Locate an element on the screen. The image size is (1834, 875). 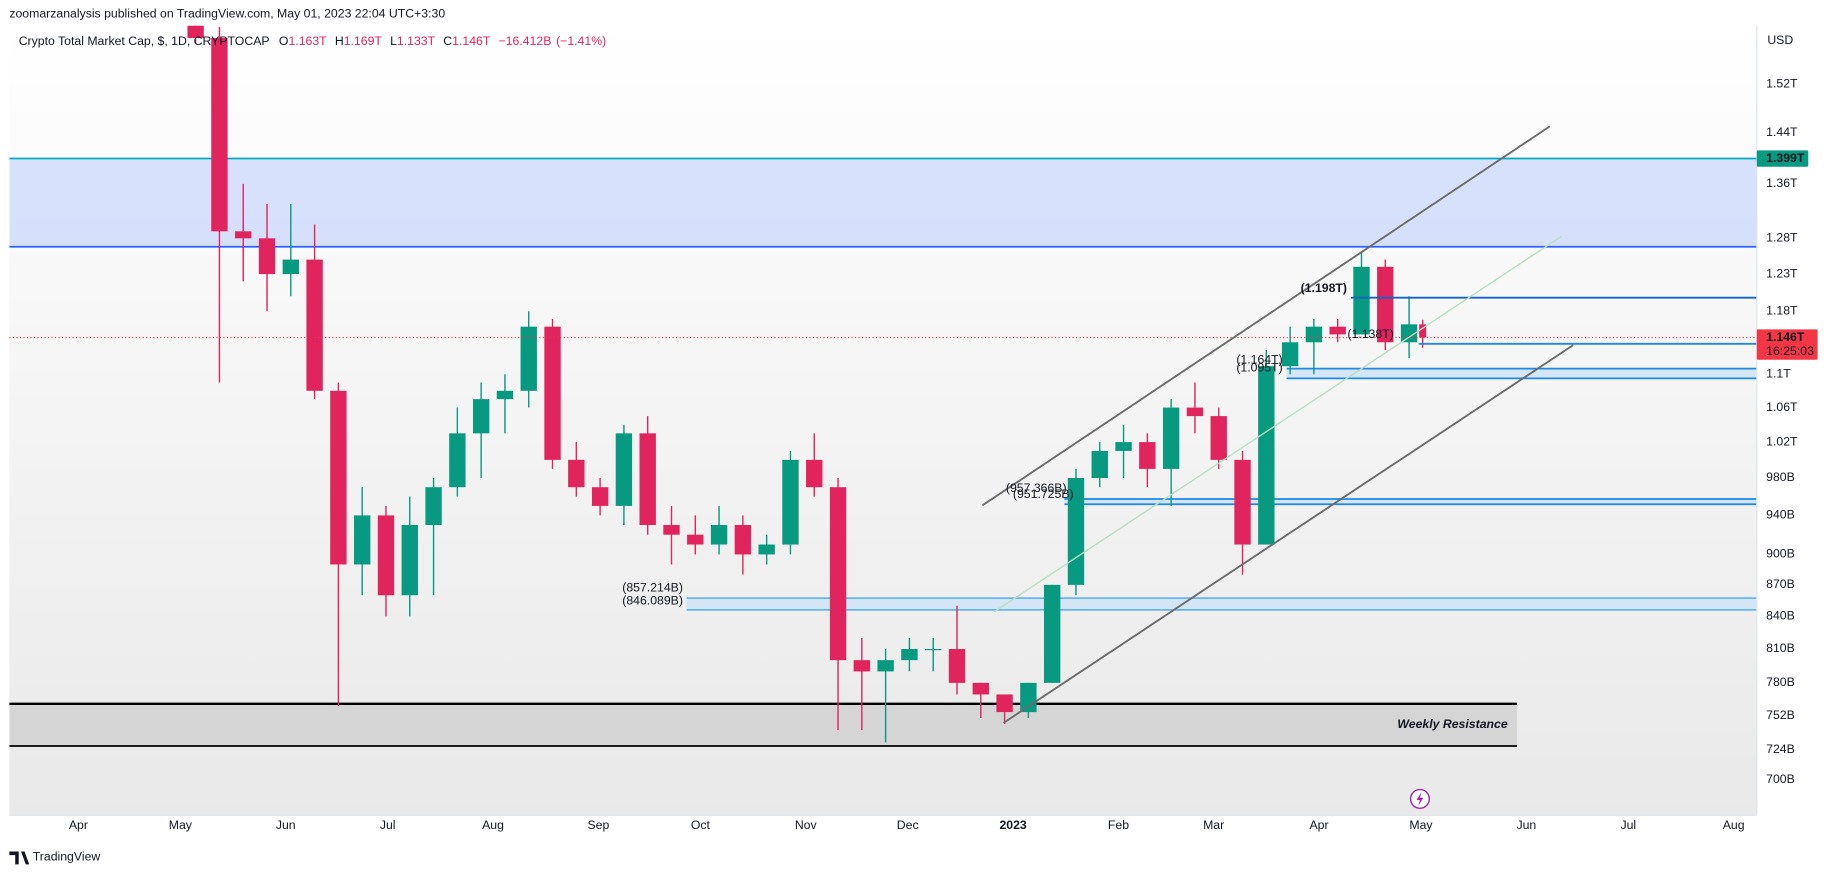
legend-value: 1.163T is located at coordinates (307, 41).